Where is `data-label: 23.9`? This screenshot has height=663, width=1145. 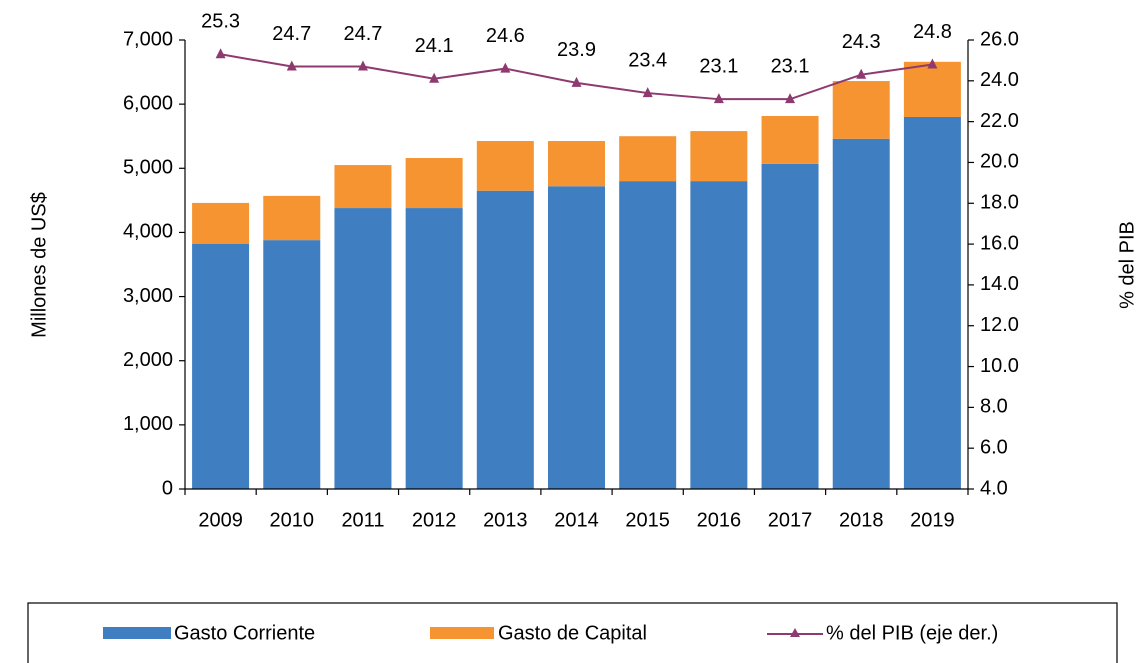
data-label: 23.9 is located at coordinates (576, 50).